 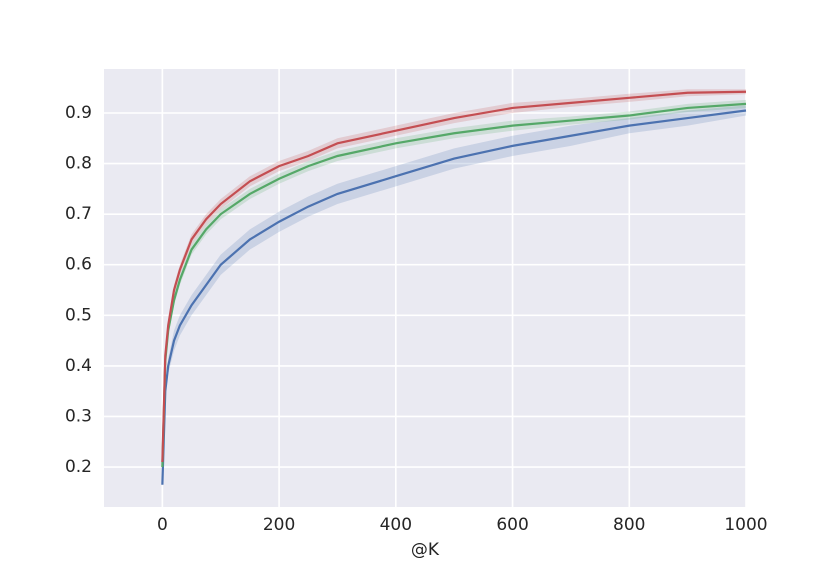 I want to click on x-tick-label: 400, so click(x=396, y=525).